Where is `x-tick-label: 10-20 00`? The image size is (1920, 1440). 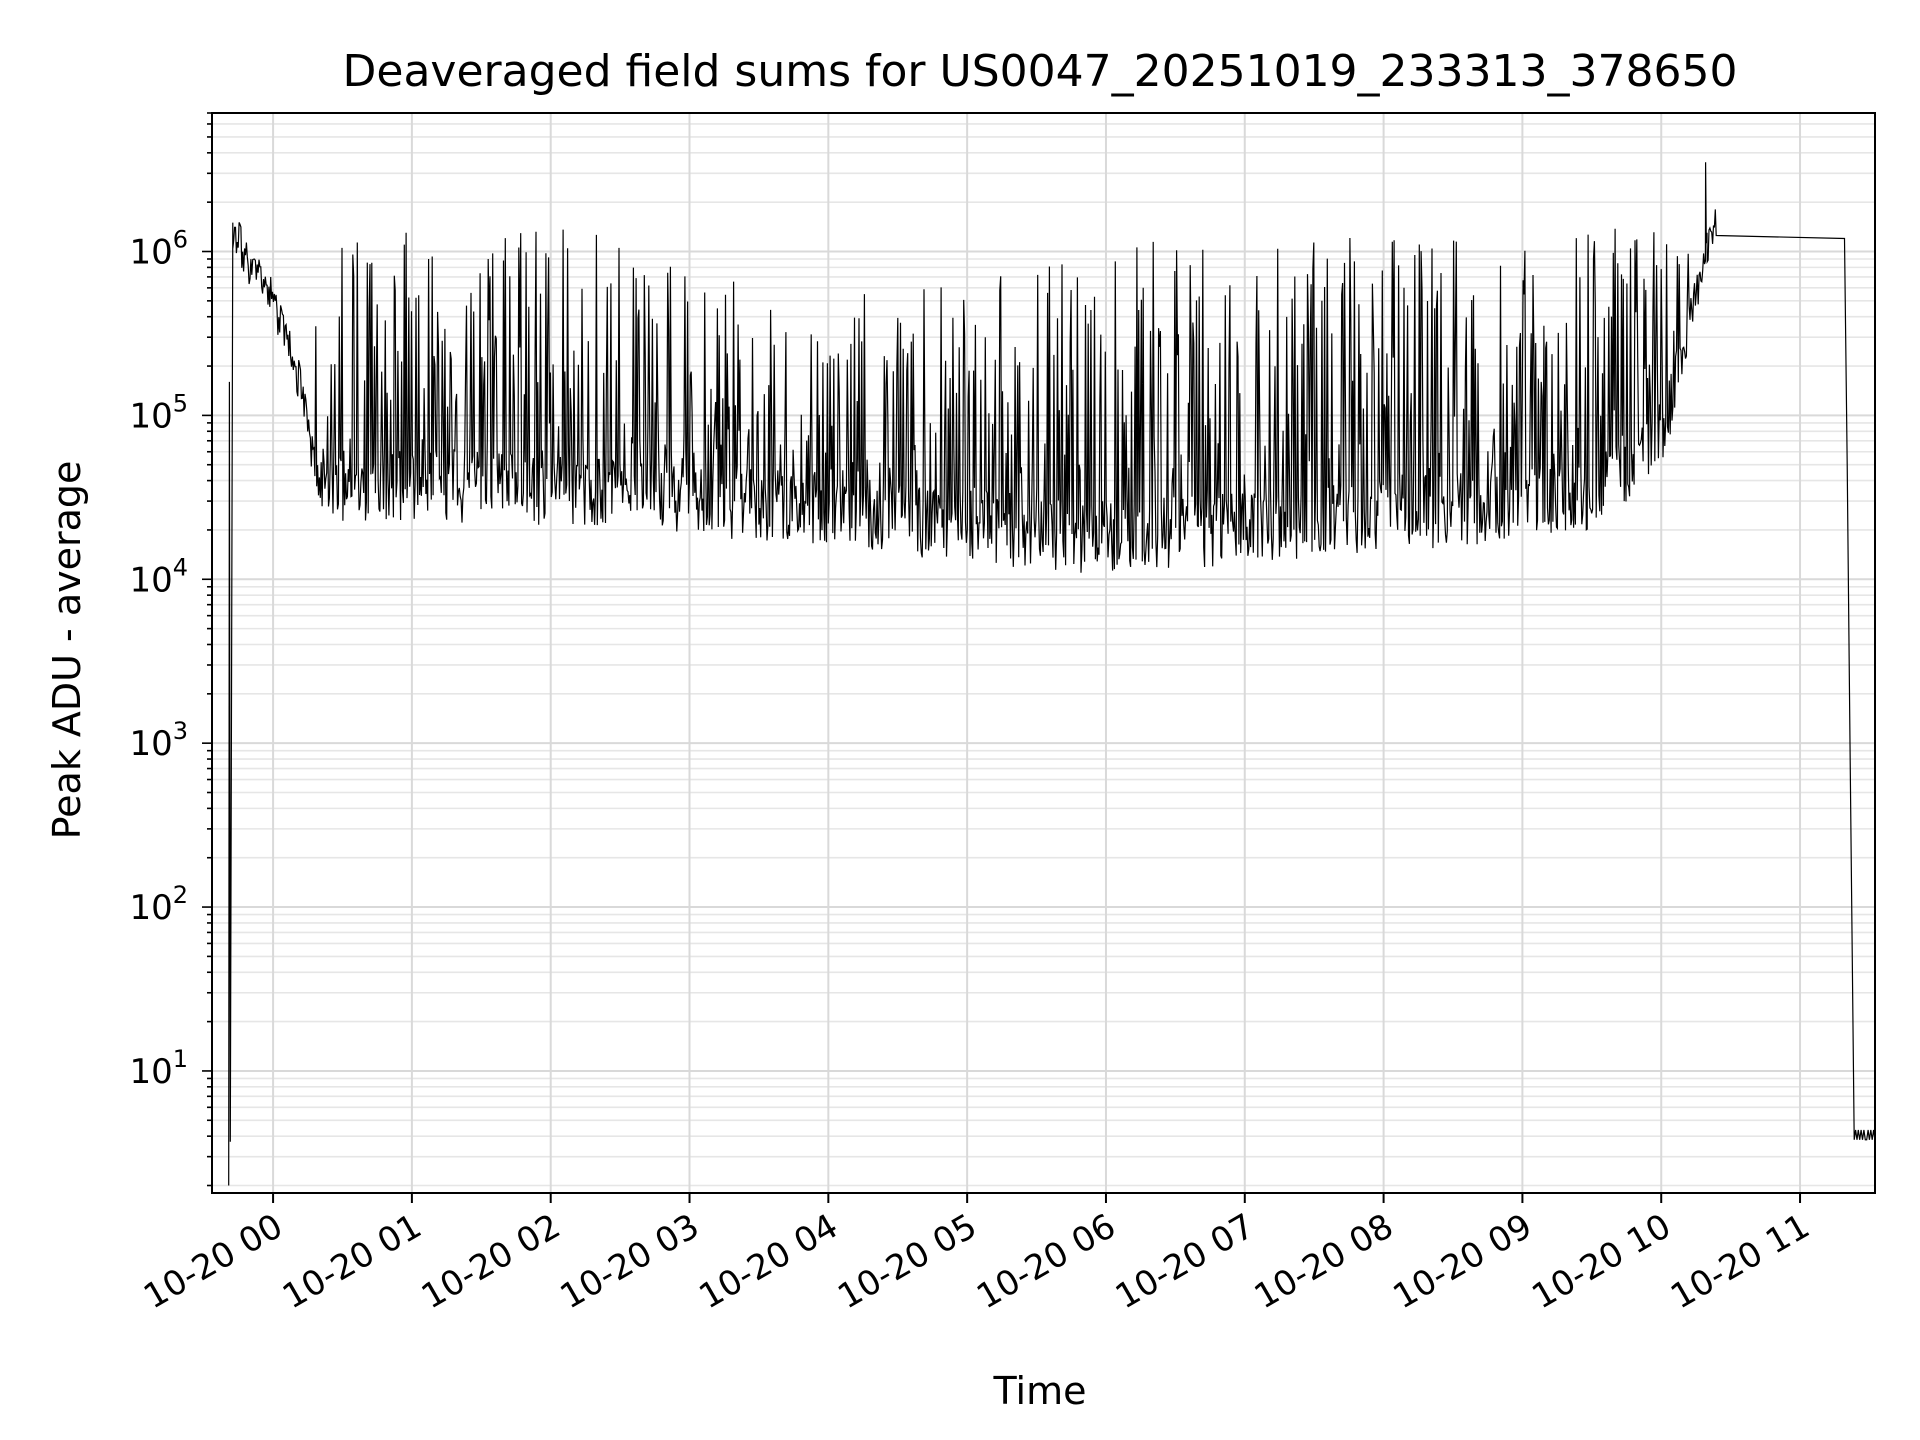
x-tick-label: 10-20 00 is located at coordinates (213, 1261).